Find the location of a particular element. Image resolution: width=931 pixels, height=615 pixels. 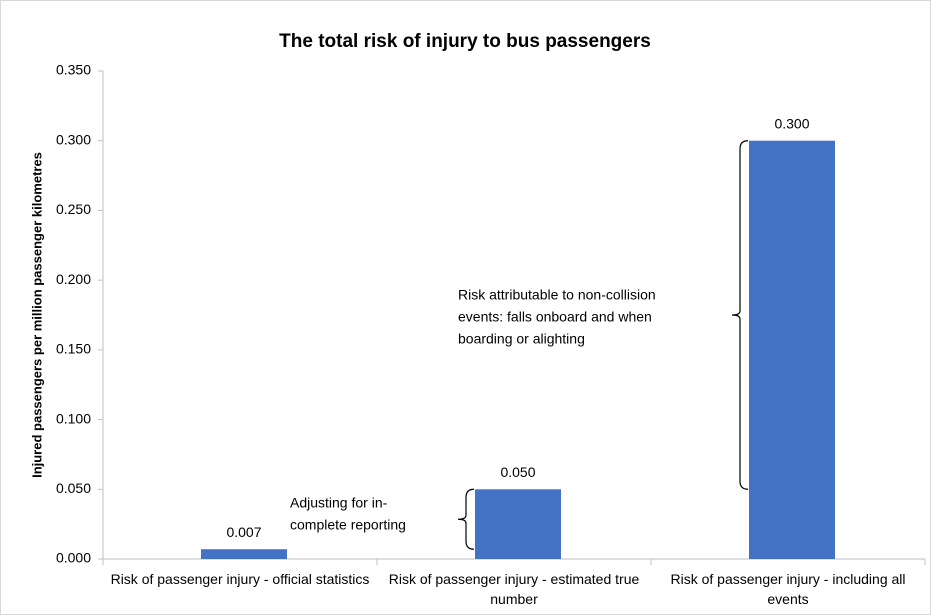

y-tick-label: 0.300 is located at coordinates (73, 139).